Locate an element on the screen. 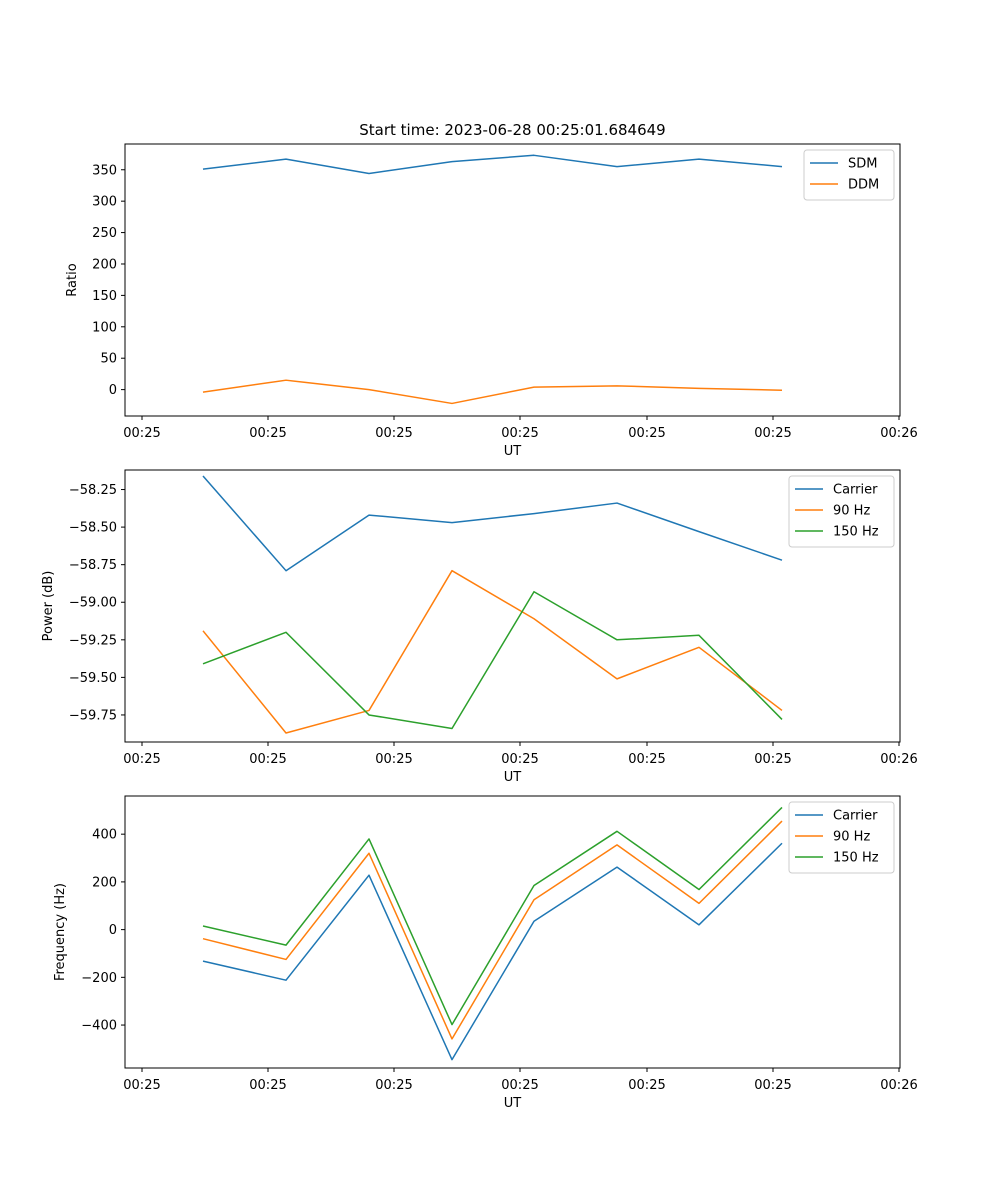  y-tick-label-ratio-4: 200 is located at coordinates (104, 264).